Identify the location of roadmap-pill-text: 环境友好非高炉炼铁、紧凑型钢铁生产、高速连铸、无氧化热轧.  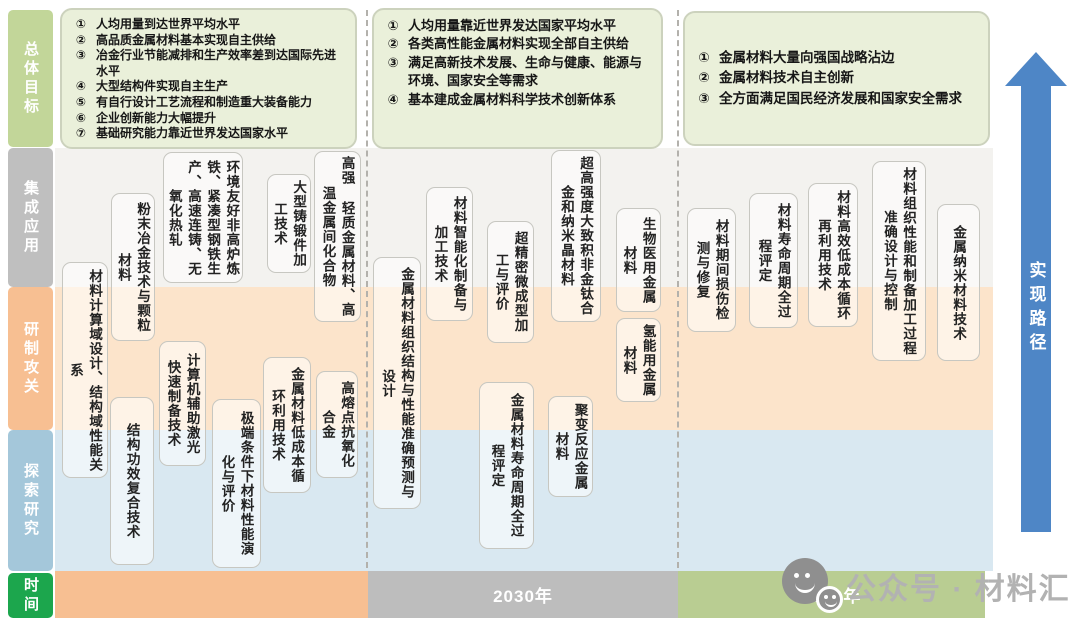
(203, 217).